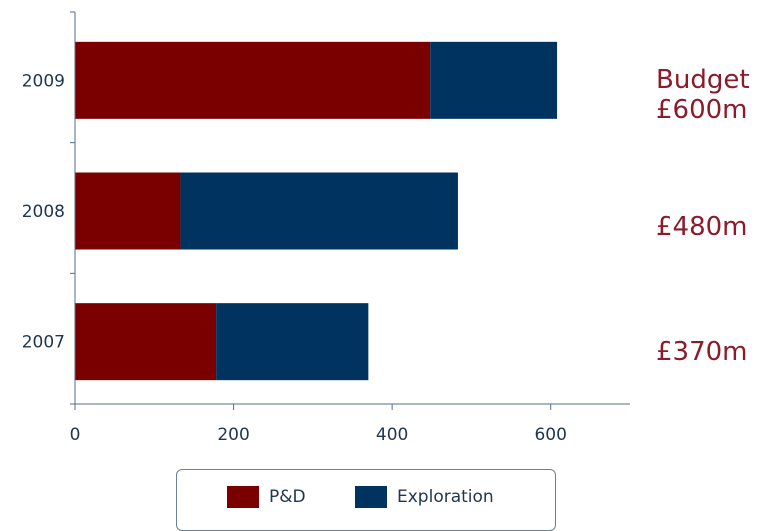 The width and height of the screenshot is (760, 531). I want to click on annotation-2009: Budget £600m, so click(703, 95).